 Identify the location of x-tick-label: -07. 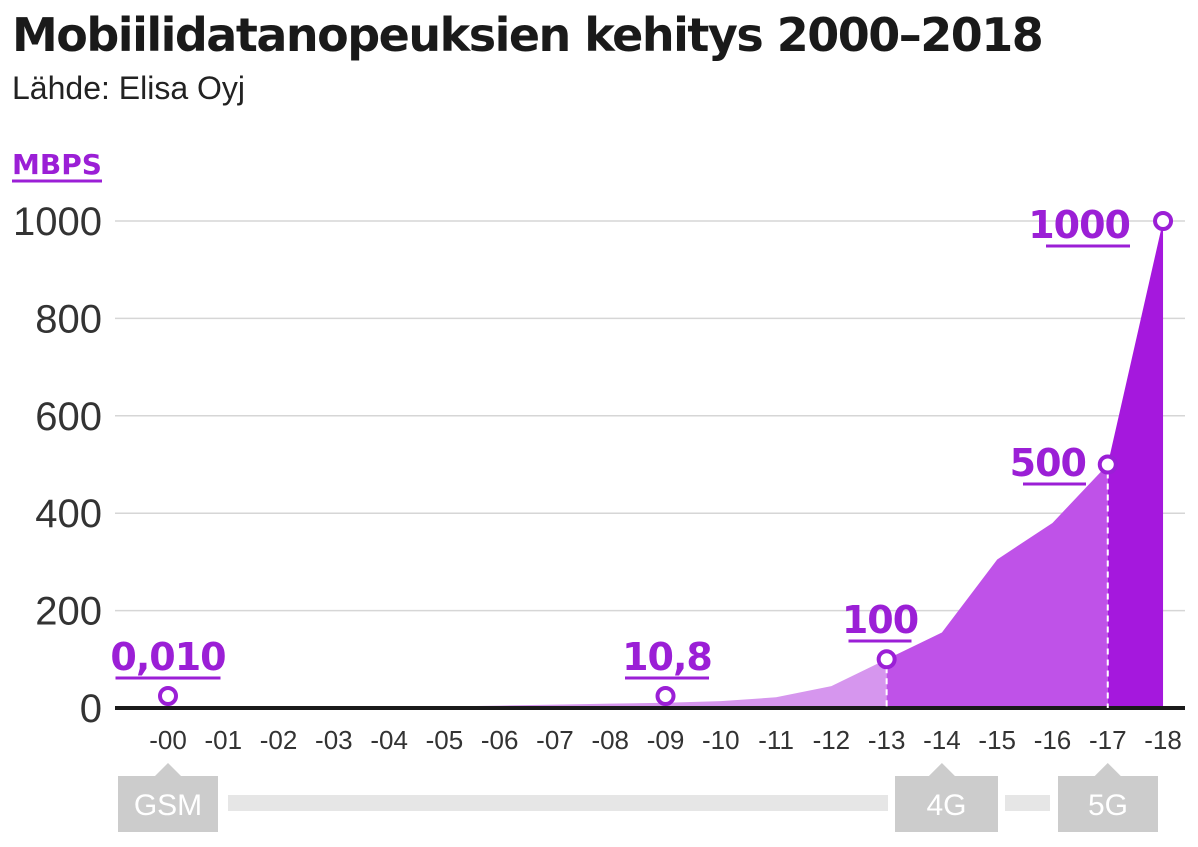
(555, 740).